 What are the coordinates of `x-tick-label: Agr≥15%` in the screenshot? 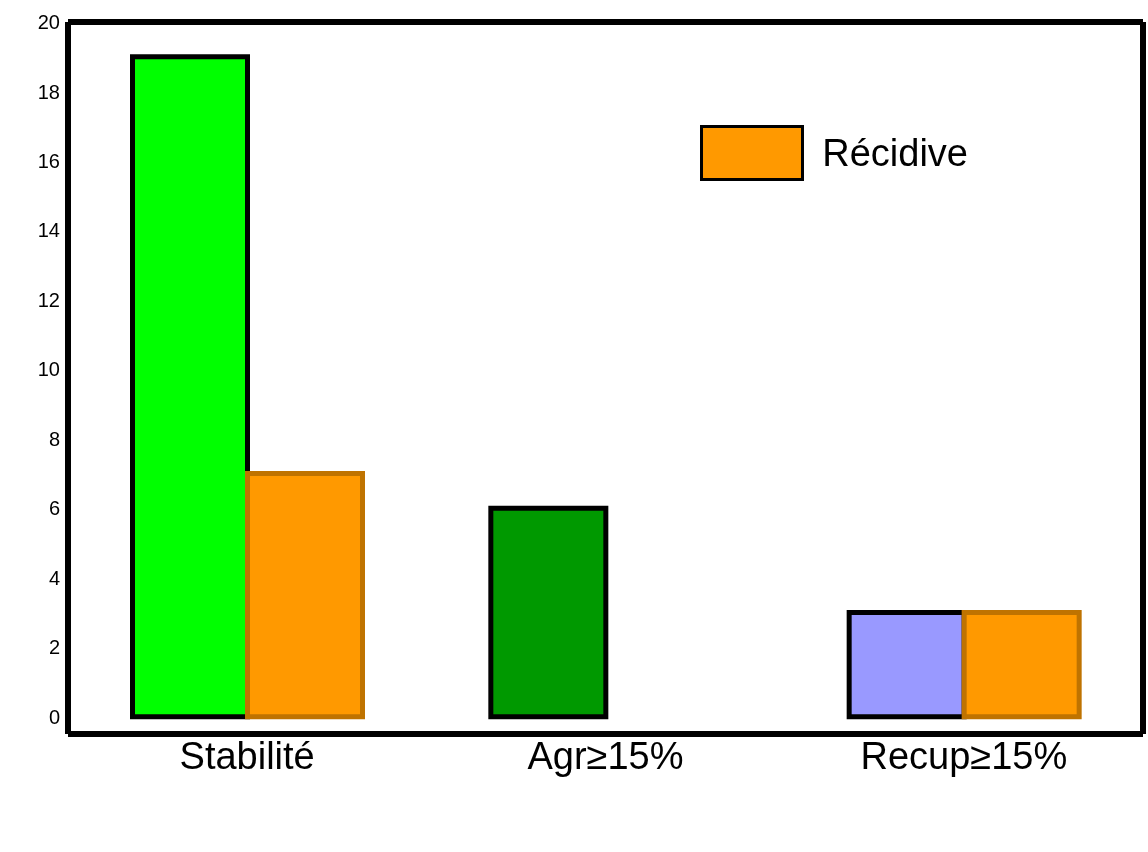 It's located at (605, 755).